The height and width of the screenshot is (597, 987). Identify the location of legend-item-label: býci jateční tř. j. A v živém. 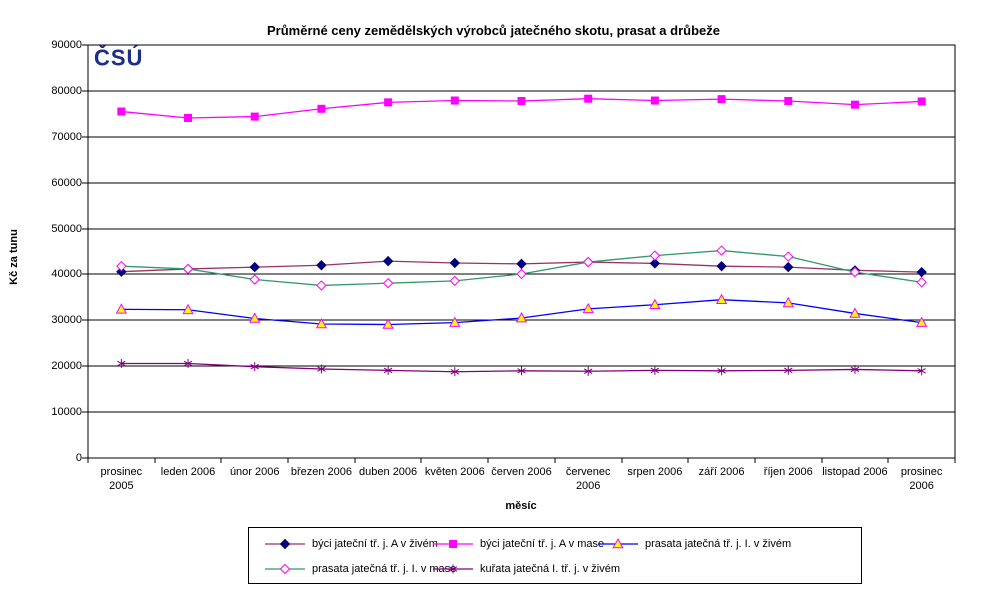
(375, 544).